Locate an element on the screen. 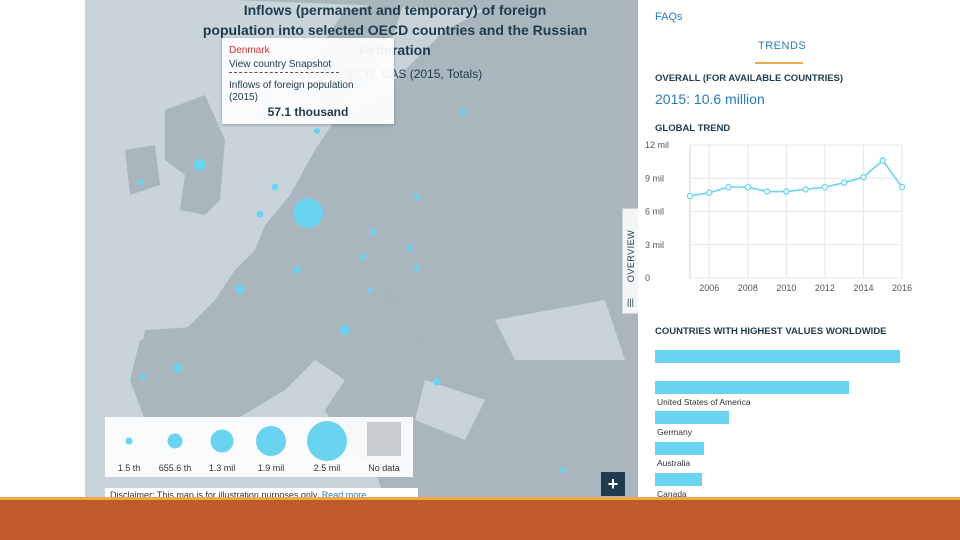  bars-icon: ||| is located at coordinates (631, 302).